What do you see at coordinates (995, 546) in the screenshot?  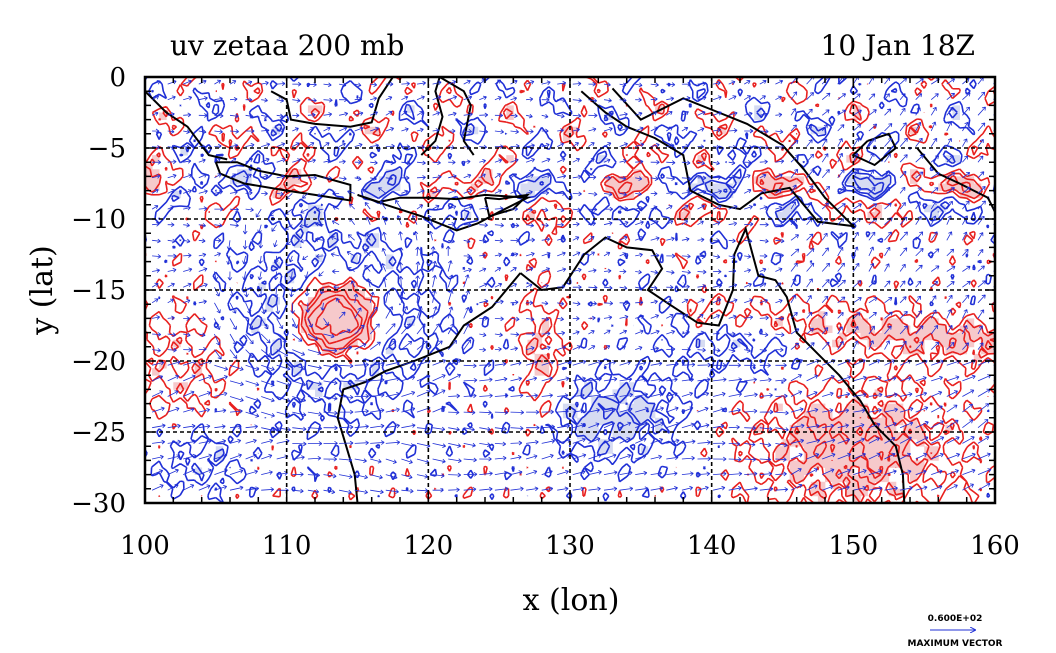 I see `x-tick-label-160: 160` at bounding box center [995, 546].